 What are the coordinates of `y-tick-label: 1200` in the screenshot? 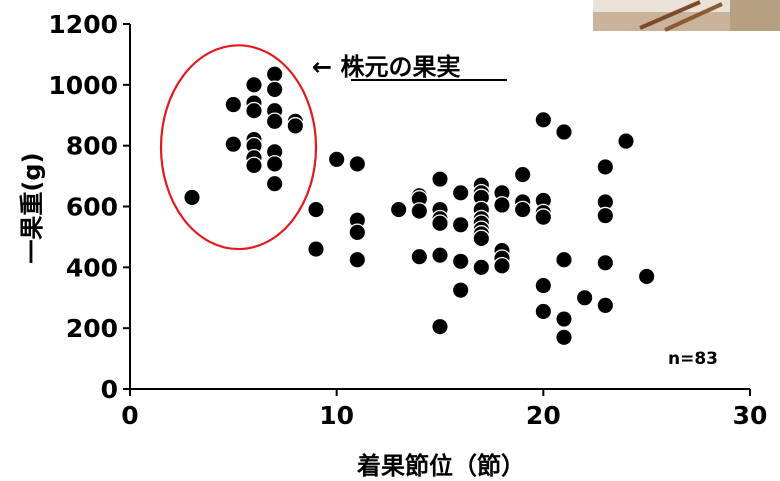 It's located at (83, 24).